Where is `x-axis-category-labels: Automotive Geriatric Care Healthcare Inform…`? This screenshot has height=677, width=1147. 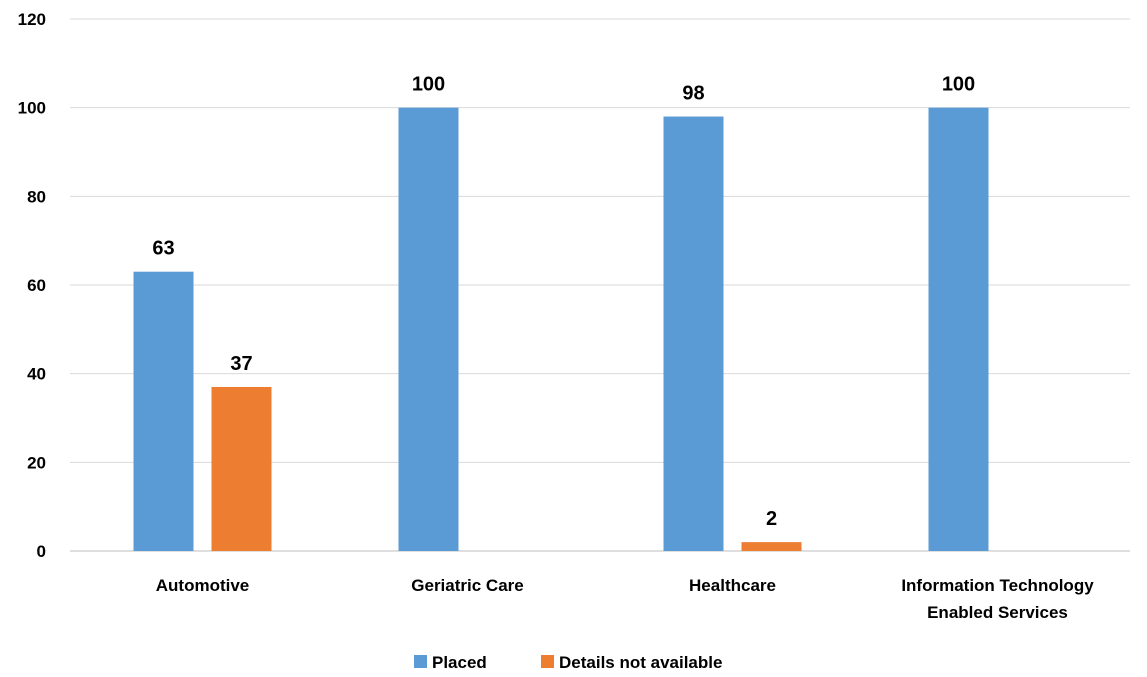
x-axis-category-labels: Automotive Geriatric Care Healthcare Inform… is located at coordinates (625, 599).